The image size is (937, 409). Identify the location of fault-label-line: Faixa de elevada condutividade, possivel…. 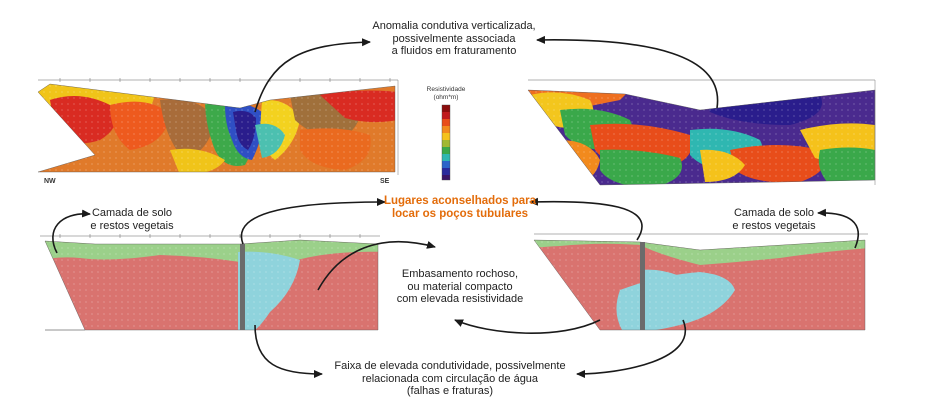
(450, 366).